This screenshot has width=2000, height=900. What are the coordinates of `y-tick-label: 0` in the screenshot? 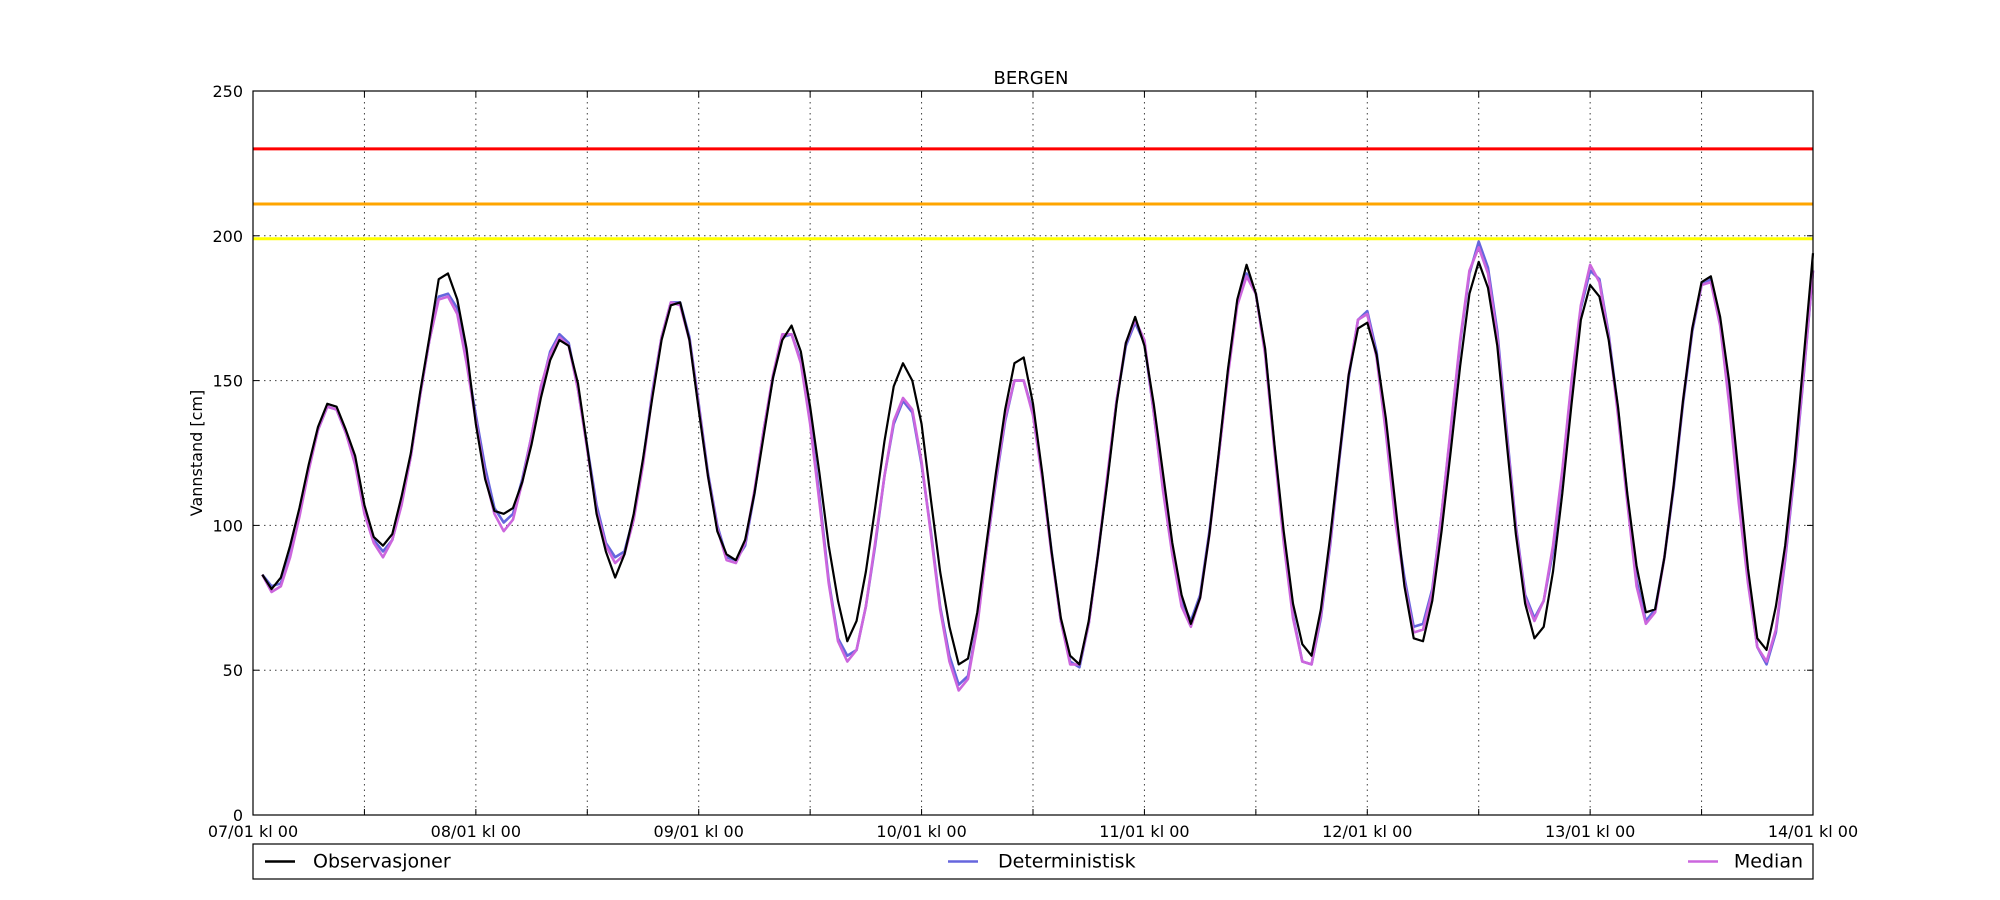 It's located at (238, 815).